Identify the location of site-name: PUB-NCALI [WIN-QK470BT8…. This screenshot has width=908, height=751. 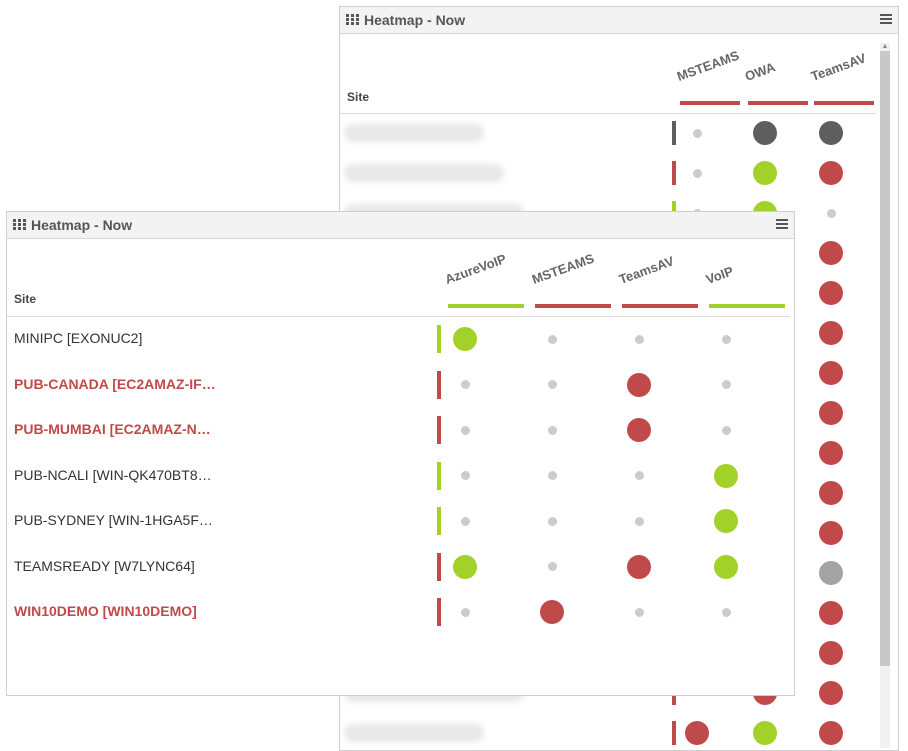
(113, 474).